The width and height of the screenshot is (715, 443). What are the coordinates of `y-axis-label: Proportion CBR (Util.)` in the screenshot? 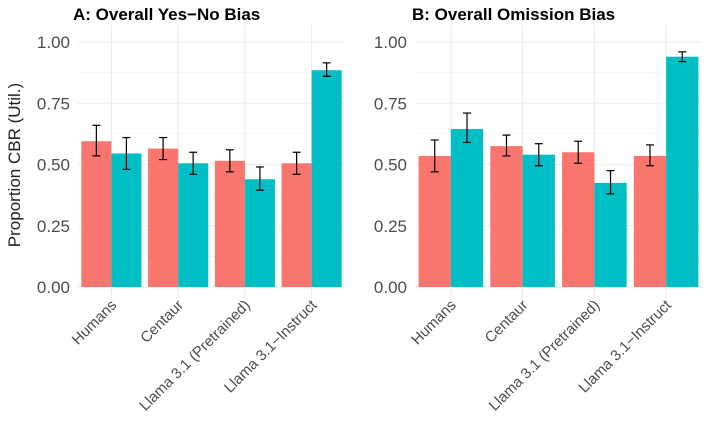 It's located at (14, 165).